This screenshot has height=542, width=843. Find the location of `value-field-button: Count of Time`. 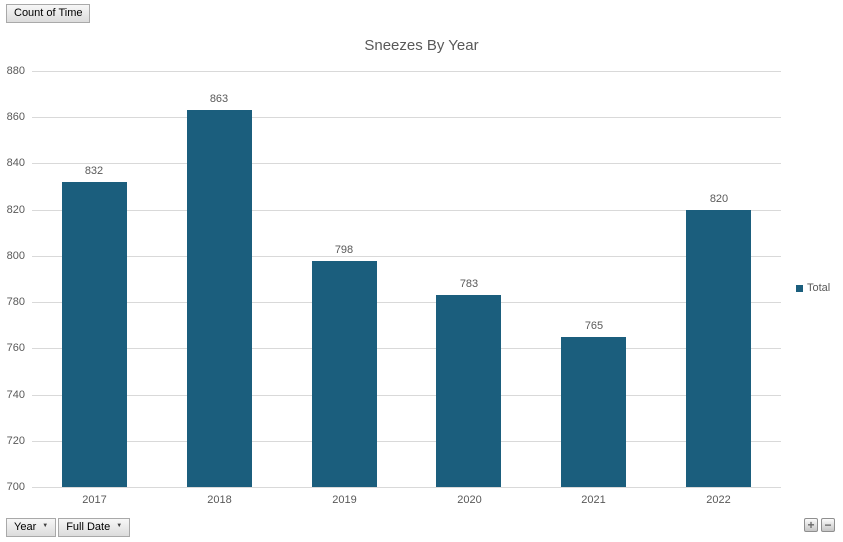

value-field-button: Count of Time is located at coordinates (48, 13).